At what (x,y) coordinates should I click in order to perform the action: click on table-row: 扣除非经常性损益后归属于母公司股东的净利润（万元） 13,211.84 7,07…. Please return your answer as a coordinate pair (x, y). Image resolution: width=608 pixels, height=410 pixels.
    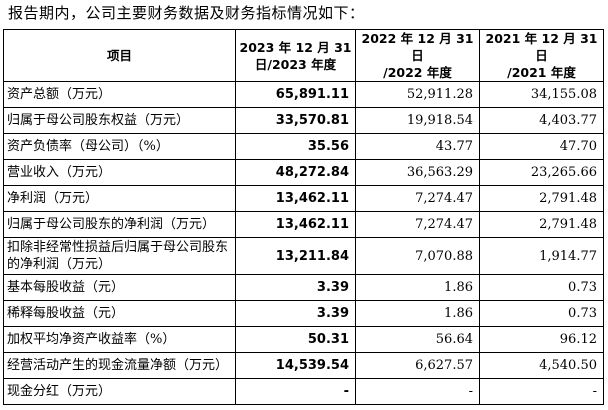
    Looking at the image, I should click on (303, 256).